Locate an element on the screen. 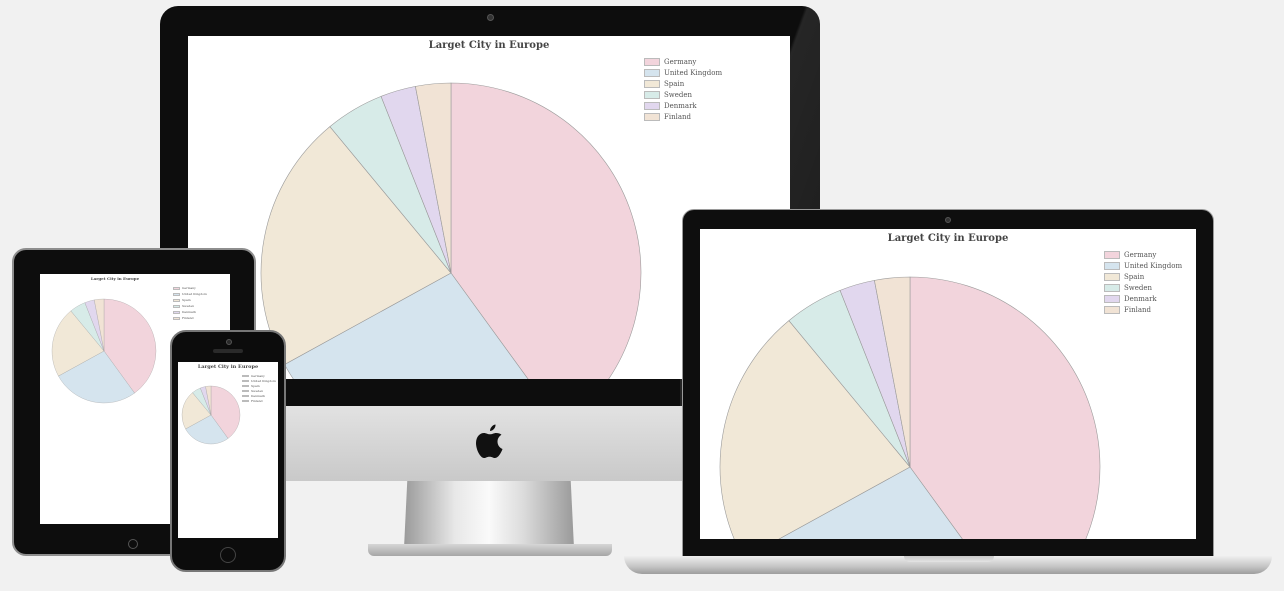 This screenshot has width=1284, height=591. desktop-stand-base is located at coordinates (490, 550).